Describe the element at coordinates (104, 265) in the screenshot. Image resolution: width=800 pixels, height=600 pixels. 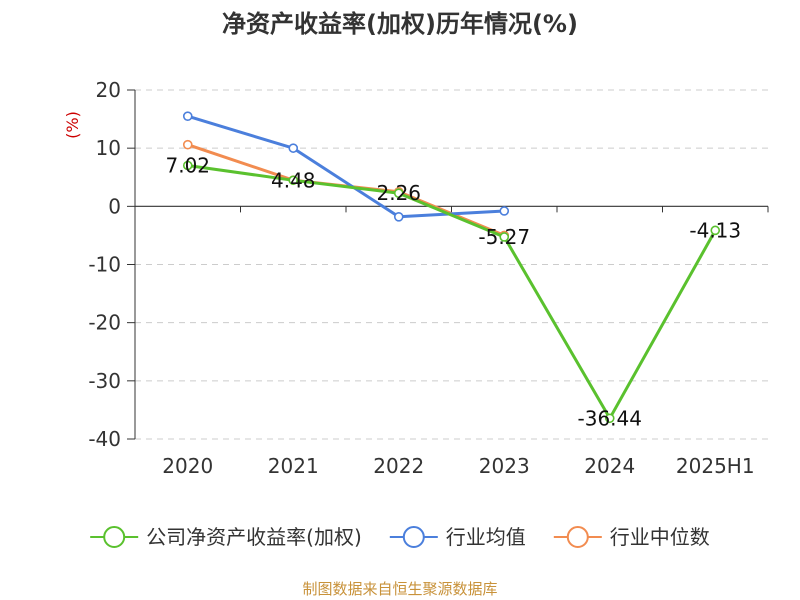
I see `y-tick-label: -10` at that location.